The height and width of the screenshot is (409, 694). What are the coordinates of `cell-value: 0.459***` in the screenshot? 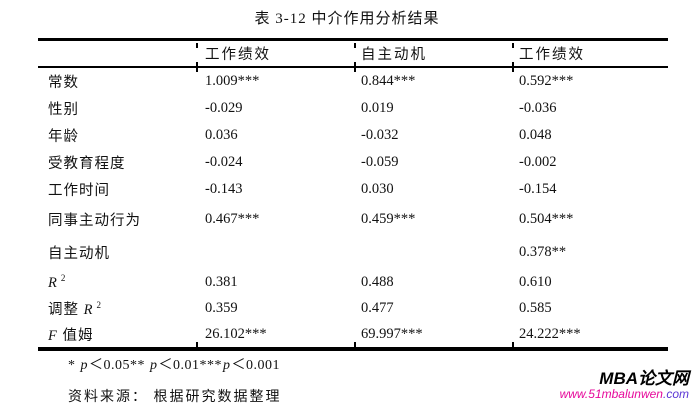 It's located at (388, 219).